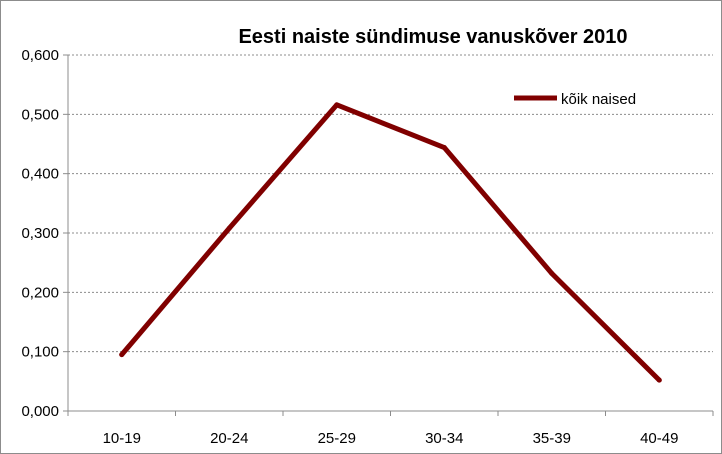  Describe the element at coordinates (432, 37) in the screenshot. I see `chart-title: Eesti naiste sündimuse vanuskõver 2010` at that location.